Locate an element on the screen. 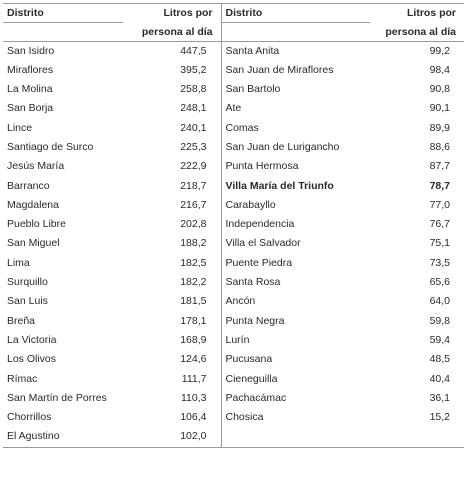 The width and height of the screenshot is (468, 479). liters-right-cell: 87,7 is located at coordinates (439, 166).